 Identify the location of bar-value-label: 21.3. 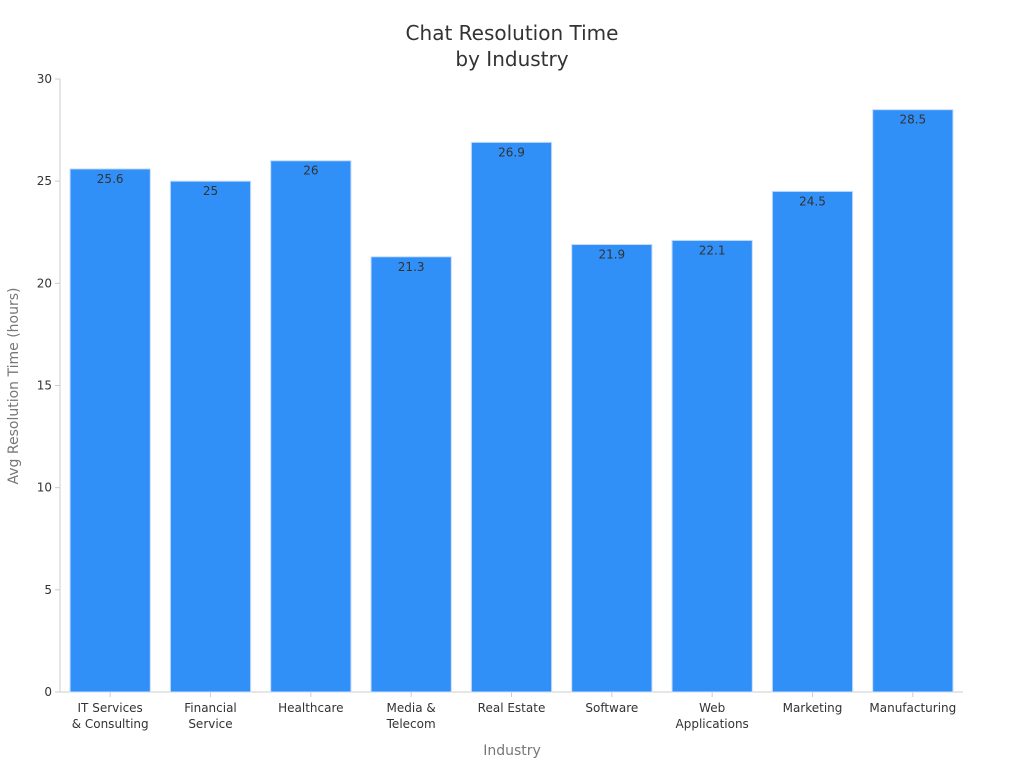
(411, 267).